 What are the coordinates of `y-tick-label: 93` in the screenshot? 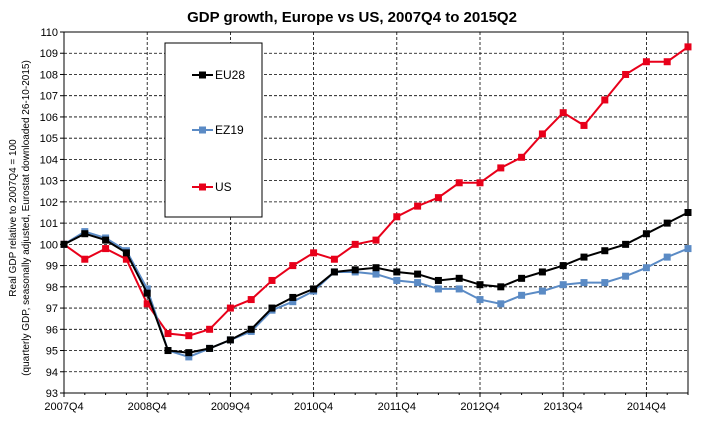 It's located at (52, 394).